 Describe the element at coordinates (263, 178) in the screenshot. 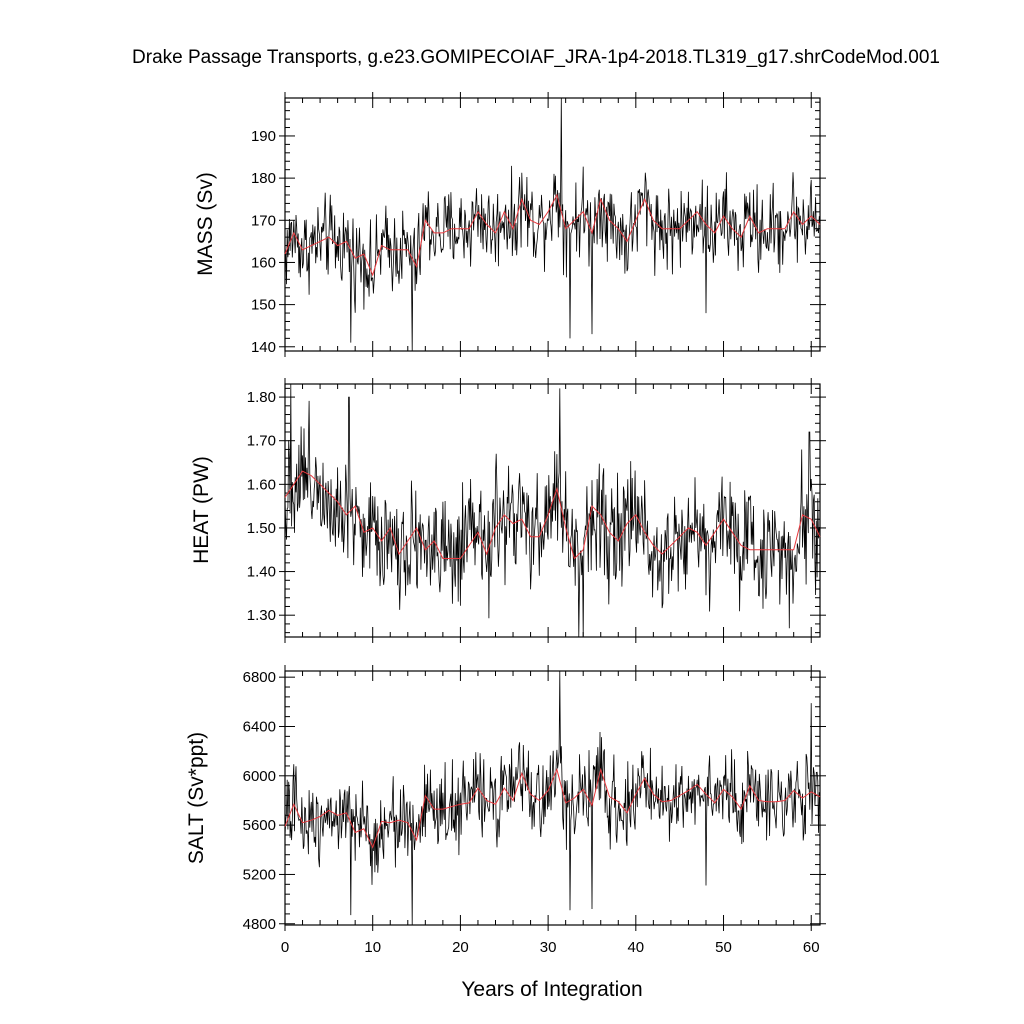

I see `y-tick-label: 180` at that location.